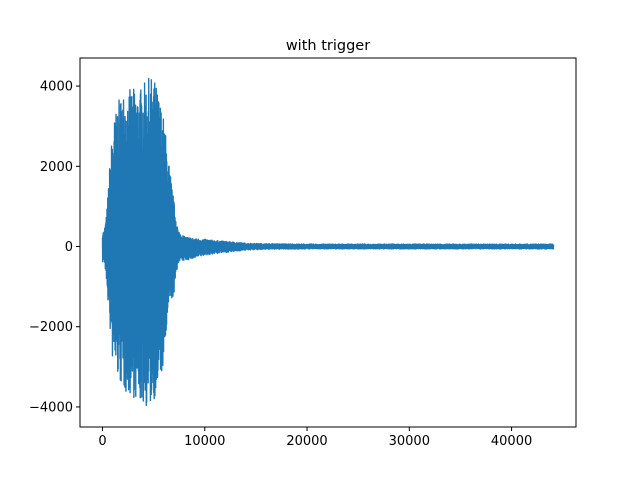  Describe the element at coordinates (56, 87) in the screenshot. I see `y-tick-label: 4000` at that location.